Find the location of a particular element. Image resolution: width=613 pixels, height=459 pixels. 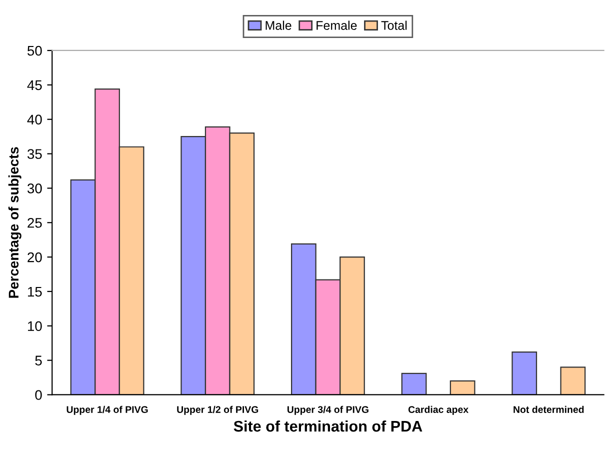

x-tick-label: Upper 3/4 of PIVG is located at coordinates (327, 410).